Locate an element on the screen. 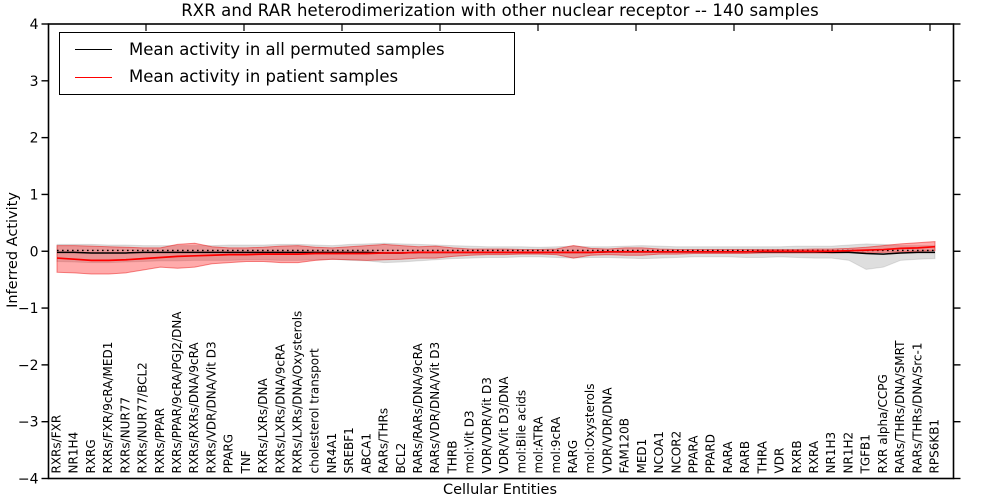 This screenshot has height=500, width=1000. patient-band is located at coordinates (496, 258).